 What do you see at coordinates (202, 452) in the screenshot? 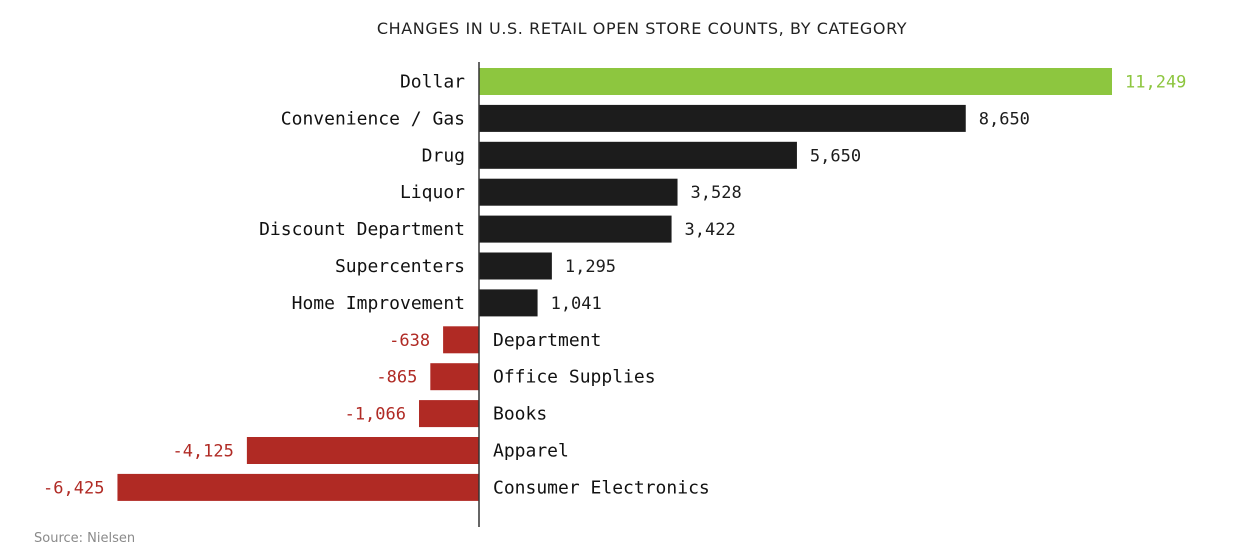
I see `value-label-apparel: -4,125` at bounding box center [202, 452].